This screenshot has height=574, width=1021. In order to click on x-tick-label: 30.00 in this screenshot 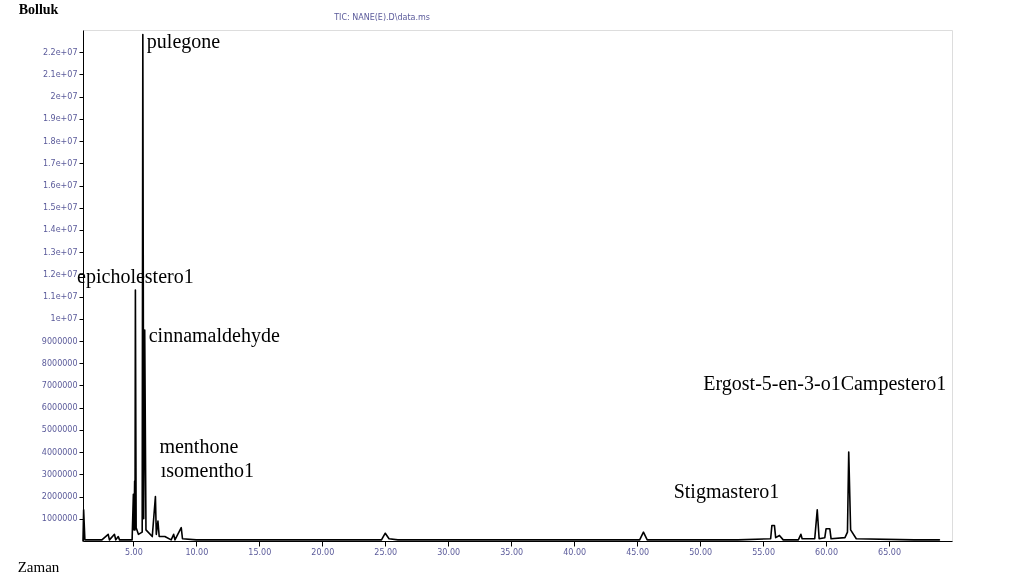, I will do `click(449, 552)`.